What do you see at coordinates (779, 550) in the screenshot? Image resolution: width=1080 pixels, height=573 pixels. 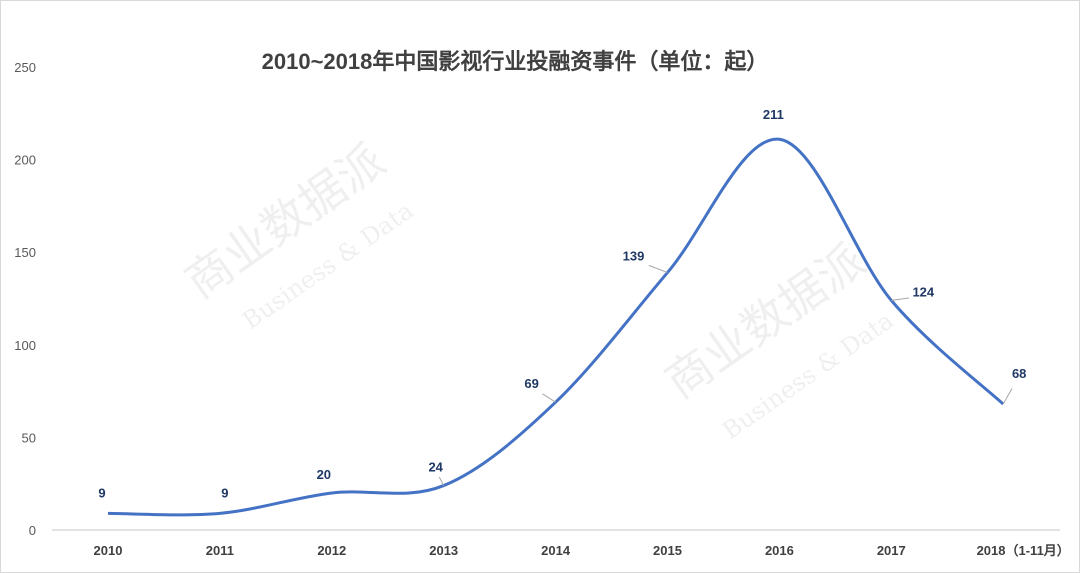 I see `x-tick-label: 2016` at bounding box center [779, 550].